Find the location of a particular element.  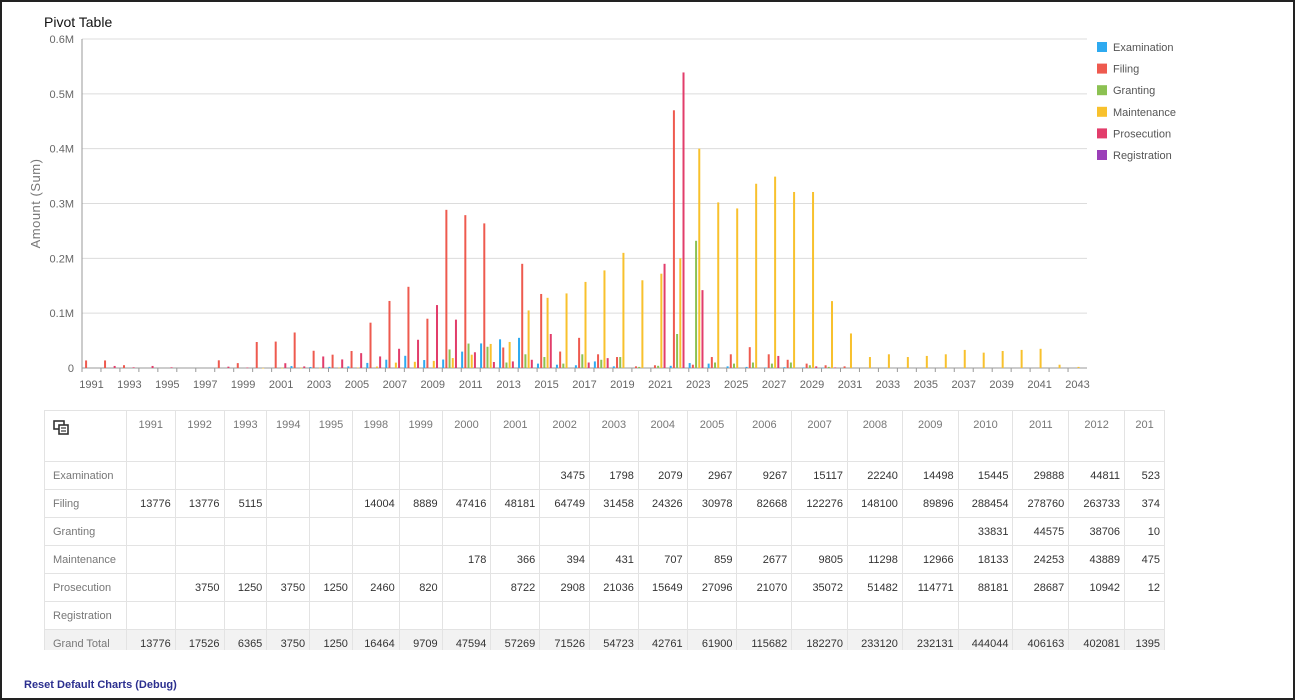

table-cell: 12 is located at coordinates (1144, 587).